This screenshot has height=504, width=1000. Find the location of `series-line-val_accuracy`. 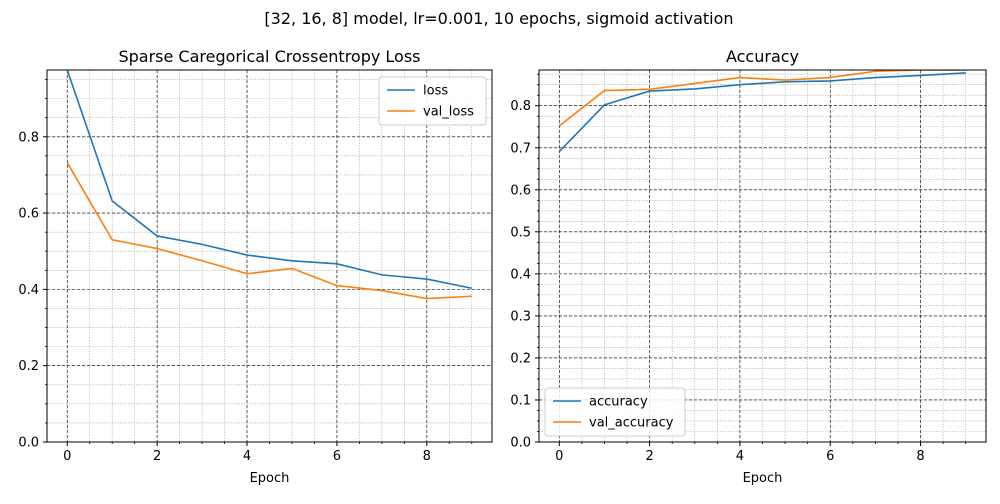

series-line-val_accuracy is located at coordinates (762, 98).